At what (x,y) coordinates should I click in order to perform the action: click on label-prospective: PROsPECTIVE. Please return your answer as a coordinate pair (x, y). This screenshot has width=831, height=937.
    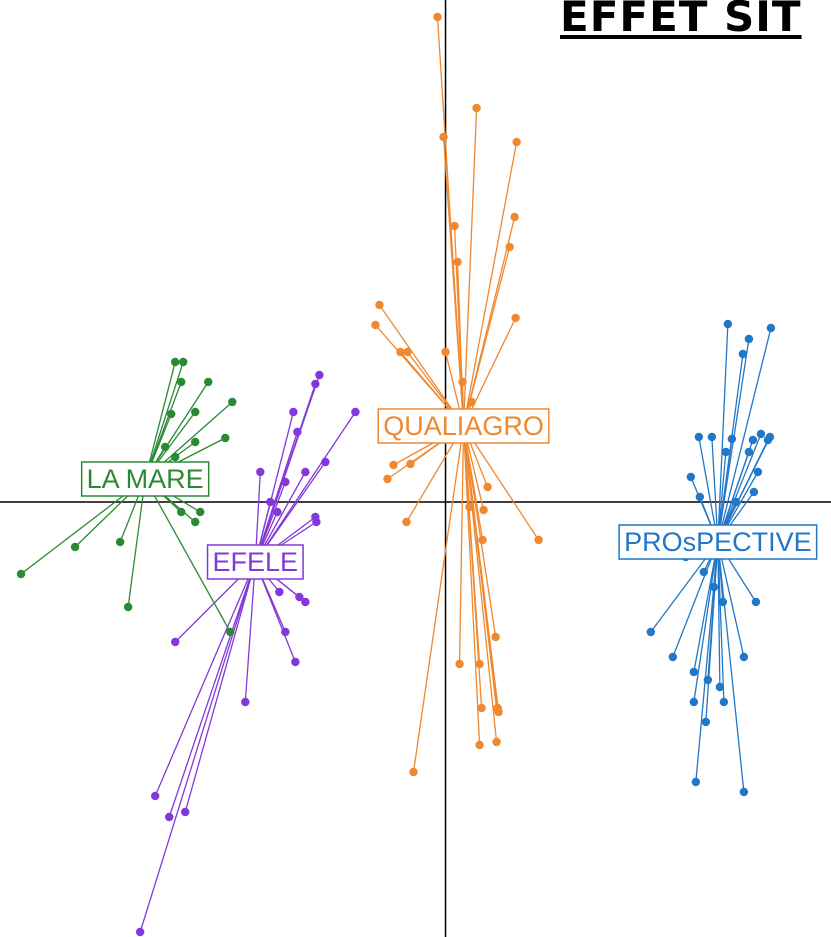
    Looking at the image, I should click on (718, 542).